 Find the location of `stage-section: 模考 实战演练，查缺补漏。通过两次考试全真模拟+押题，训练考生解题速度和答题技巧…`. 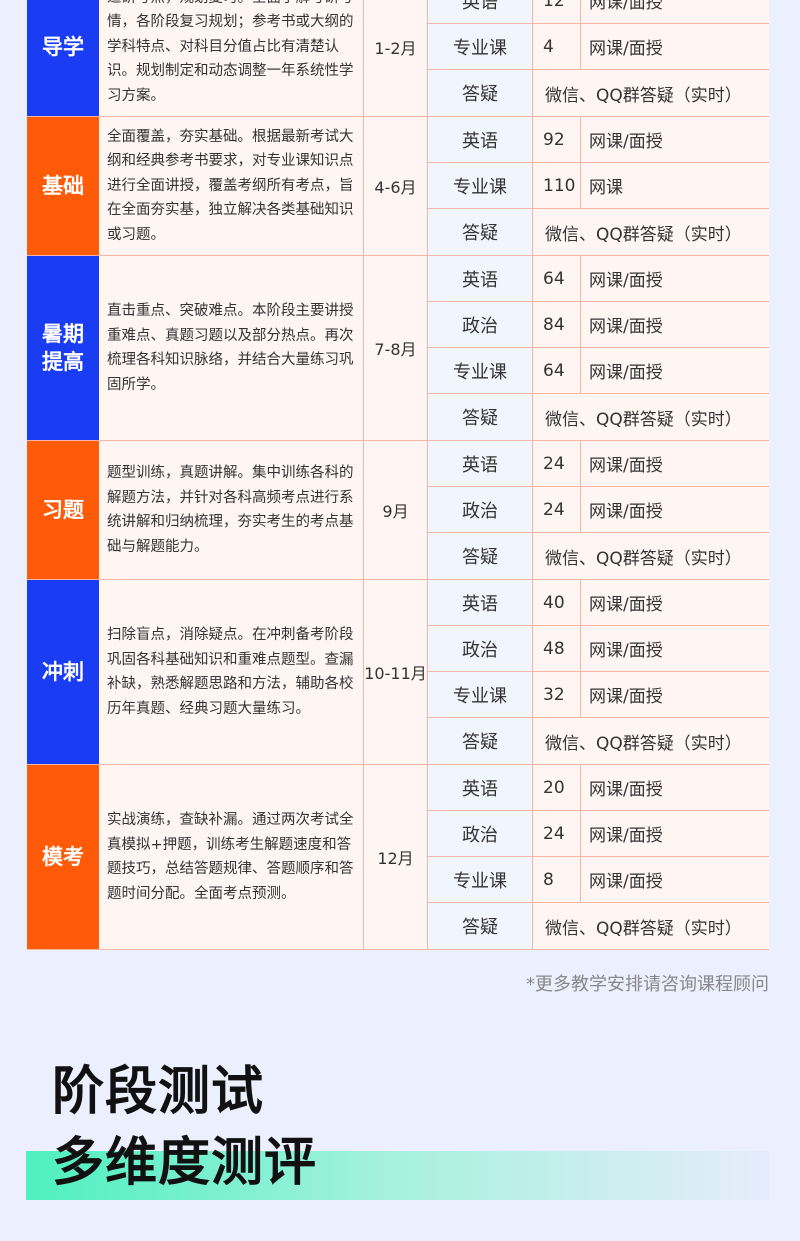

stage-section: 模考 实战演练，查缺补漏。通过两次考试全真模拟+押题，训练考生解题速度和答题技巧… is located at coordinates (398, 857).